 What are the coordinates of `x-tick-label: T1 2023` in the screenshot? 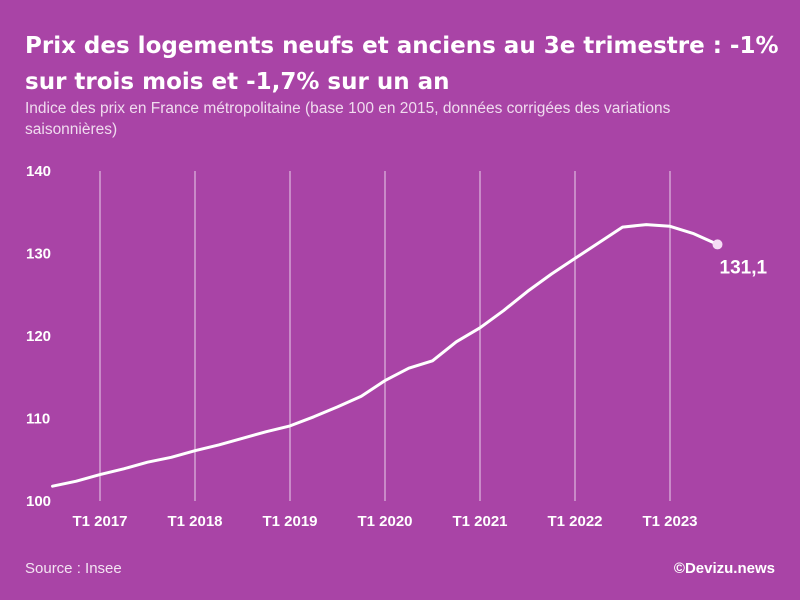 It's located at (669, 521).